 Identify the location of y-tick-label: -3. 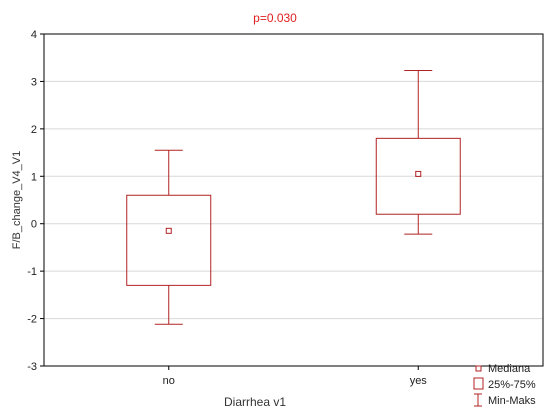
(32, 367).